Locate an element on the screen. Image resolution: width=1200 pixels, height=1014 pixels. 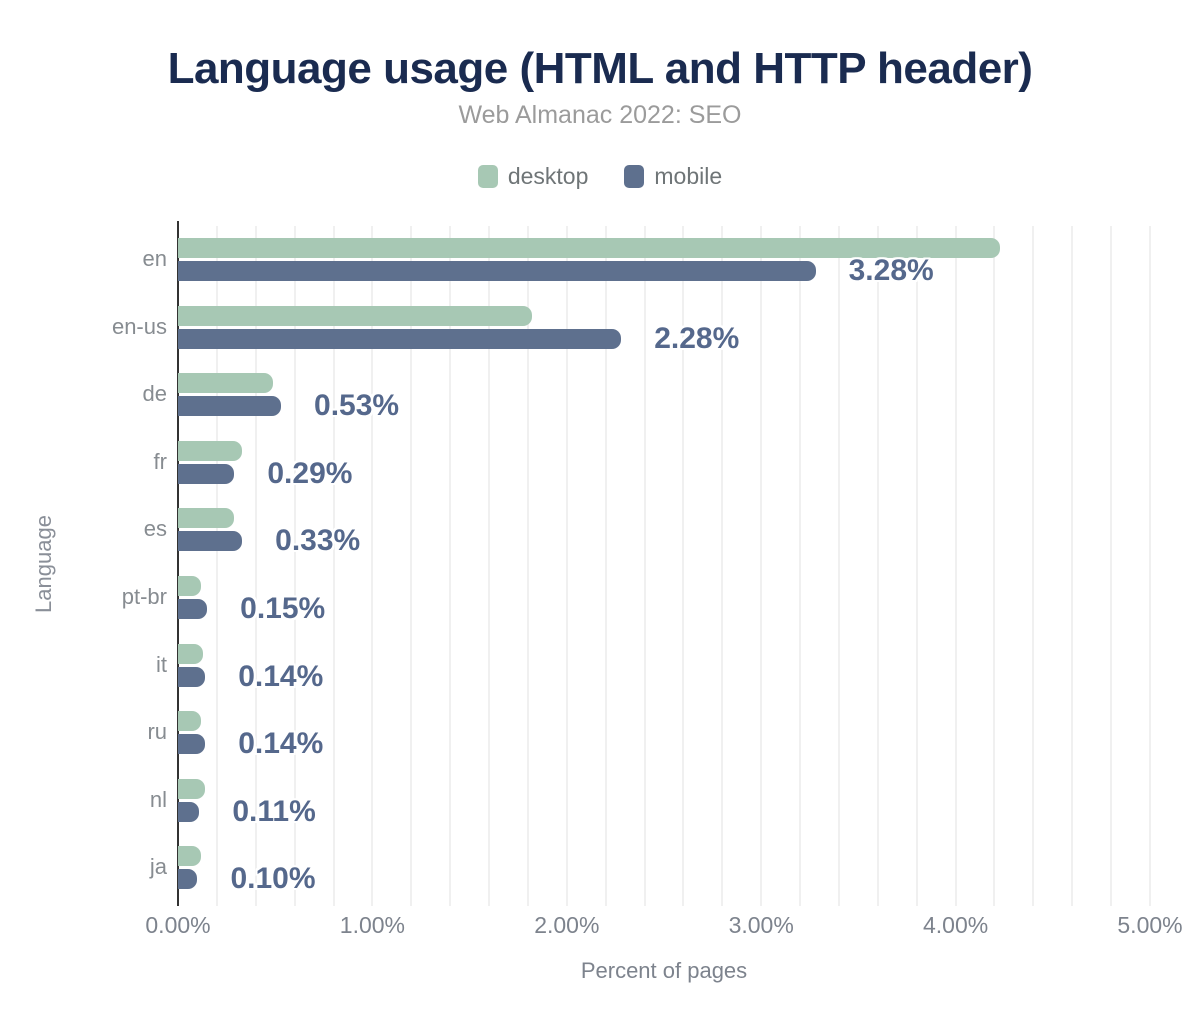
bar-value-label: 0.15% is located at coordinates (283, 608).